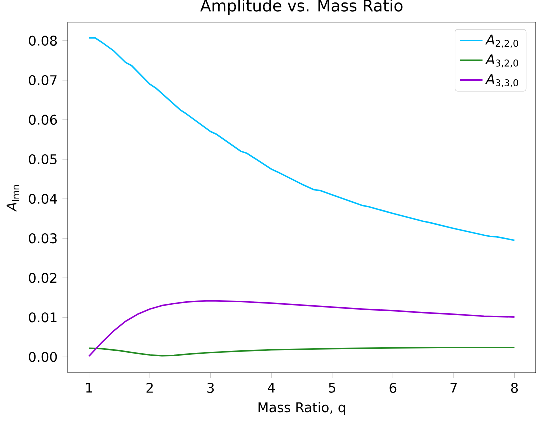 The width and height of the screenshot is (539, 424). I want to click on y-tick-label: 0.03, so click(43, 239).